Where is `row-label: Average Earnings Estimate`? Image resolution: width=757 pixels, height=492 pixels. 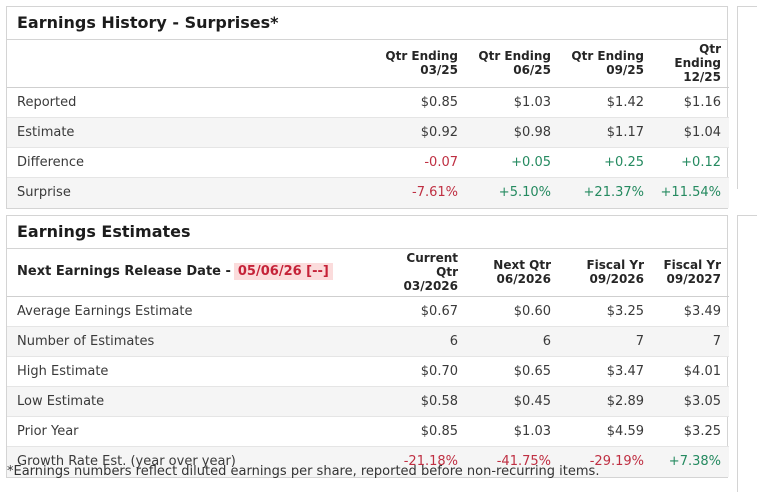
row-label: Average Earnings Estimate is located at coordinates (190, 311).